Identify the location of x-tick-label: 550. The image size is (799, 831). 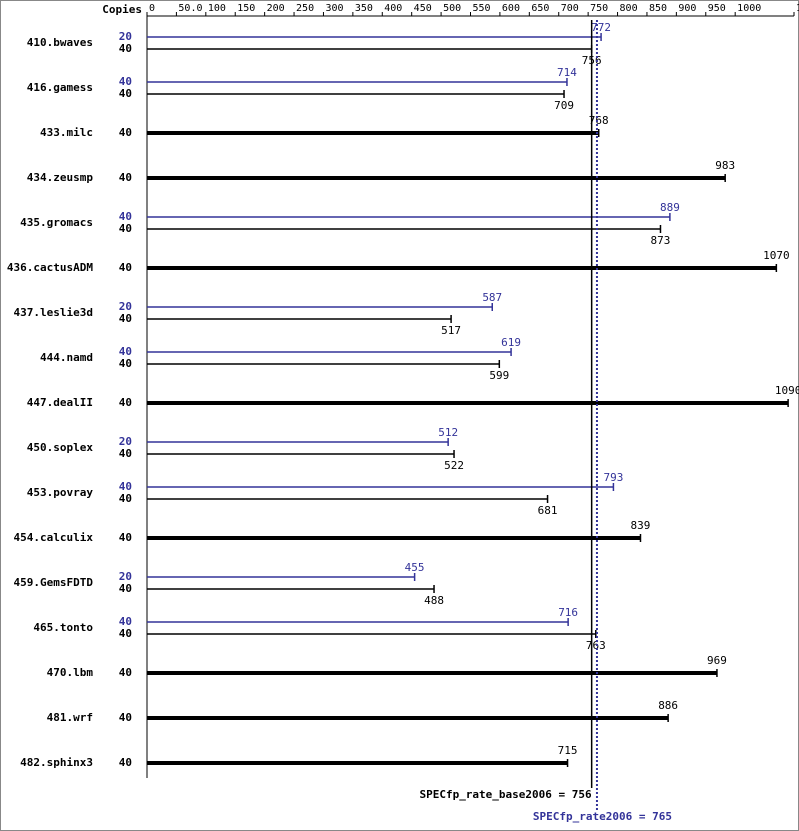
(482, 8).